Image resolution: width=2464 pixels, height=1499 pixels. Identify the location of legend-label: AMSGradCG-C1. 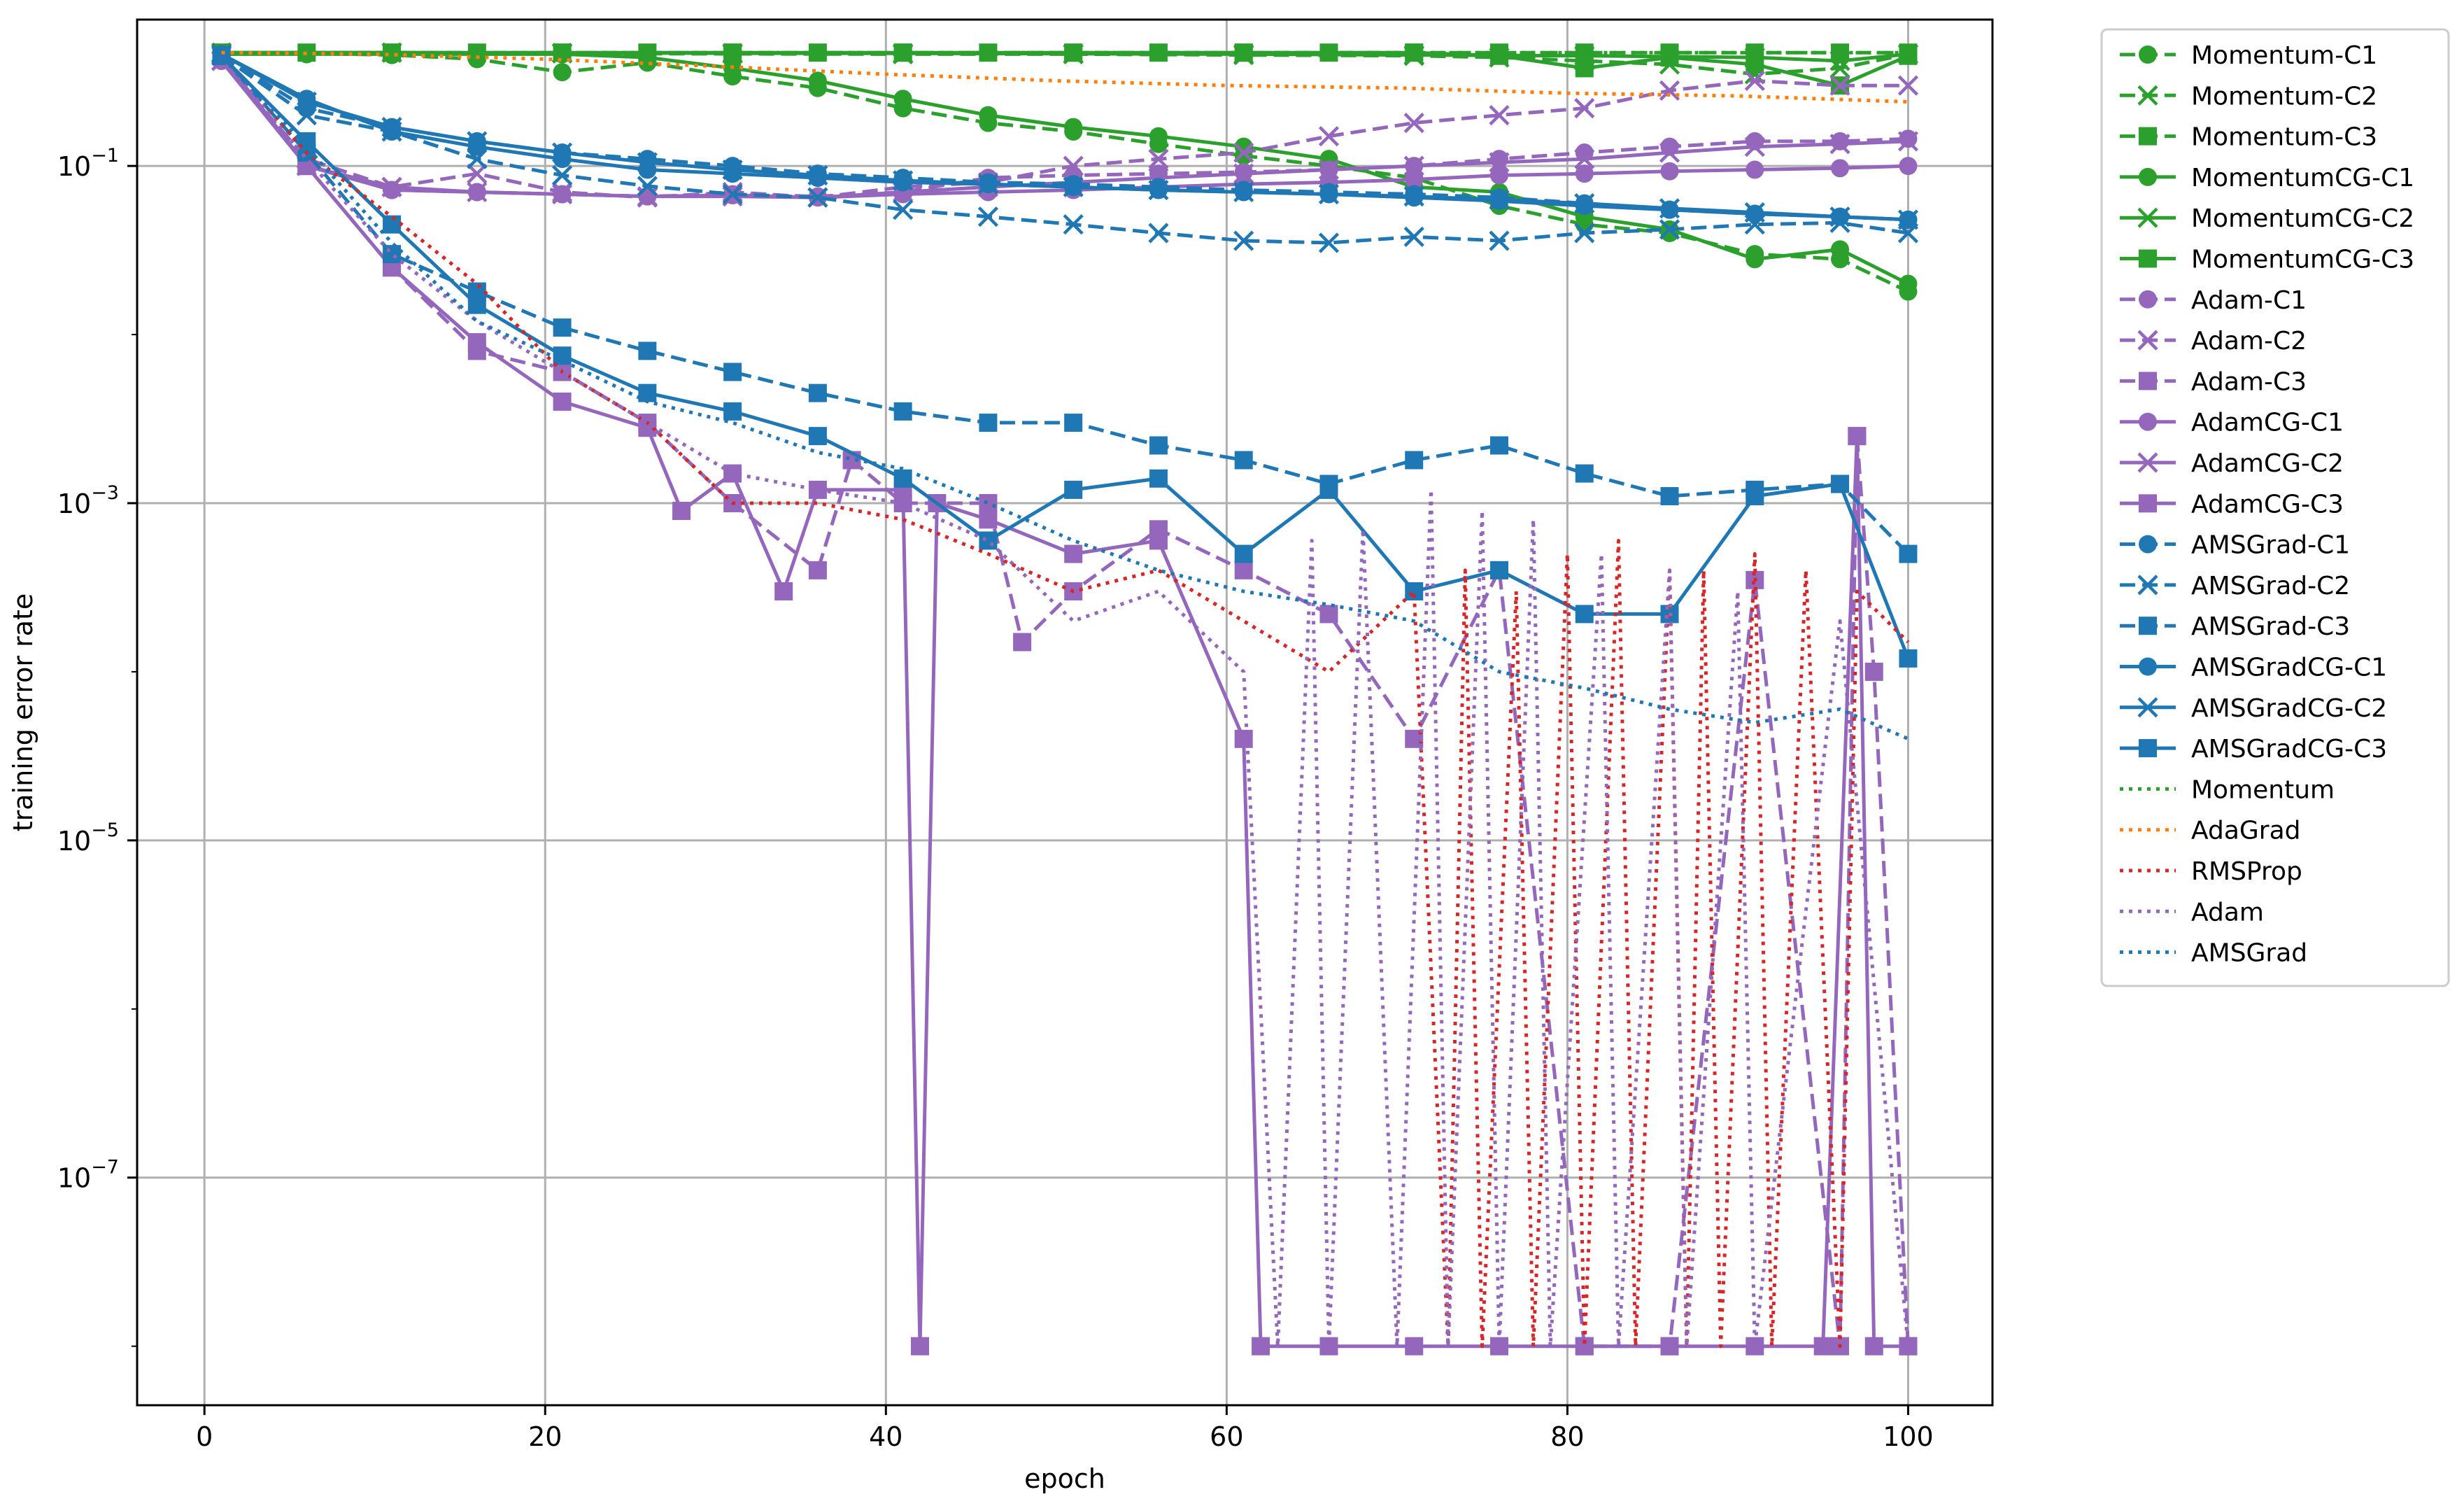
(2289, 668).